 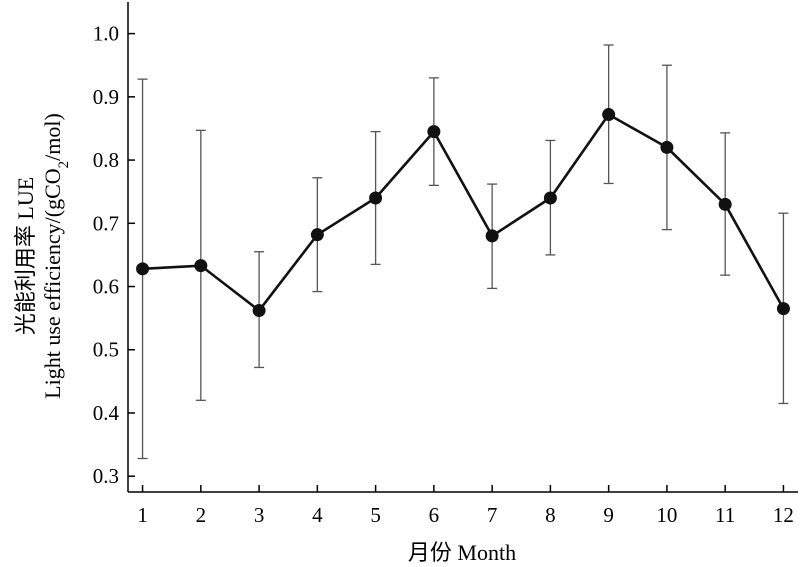 What do you see at coordinates (106, 34) in the screenshot?
I see `y-tick-label: 1.0` at bounding box center [106, 34].